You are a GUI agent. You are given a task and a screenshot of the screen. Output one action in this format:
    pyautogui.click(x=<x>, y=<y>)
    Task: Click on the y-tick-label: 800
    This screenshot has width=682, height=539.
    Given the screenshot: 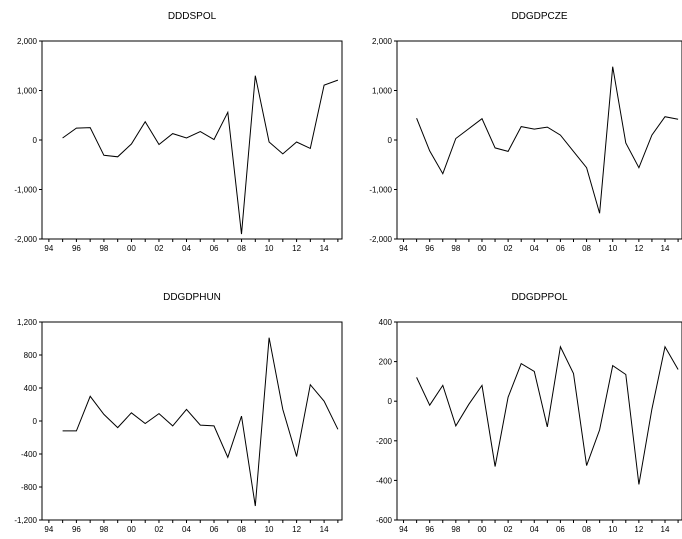 What is the action you would take?
    pyautogui.click(x=31, y=355)
    